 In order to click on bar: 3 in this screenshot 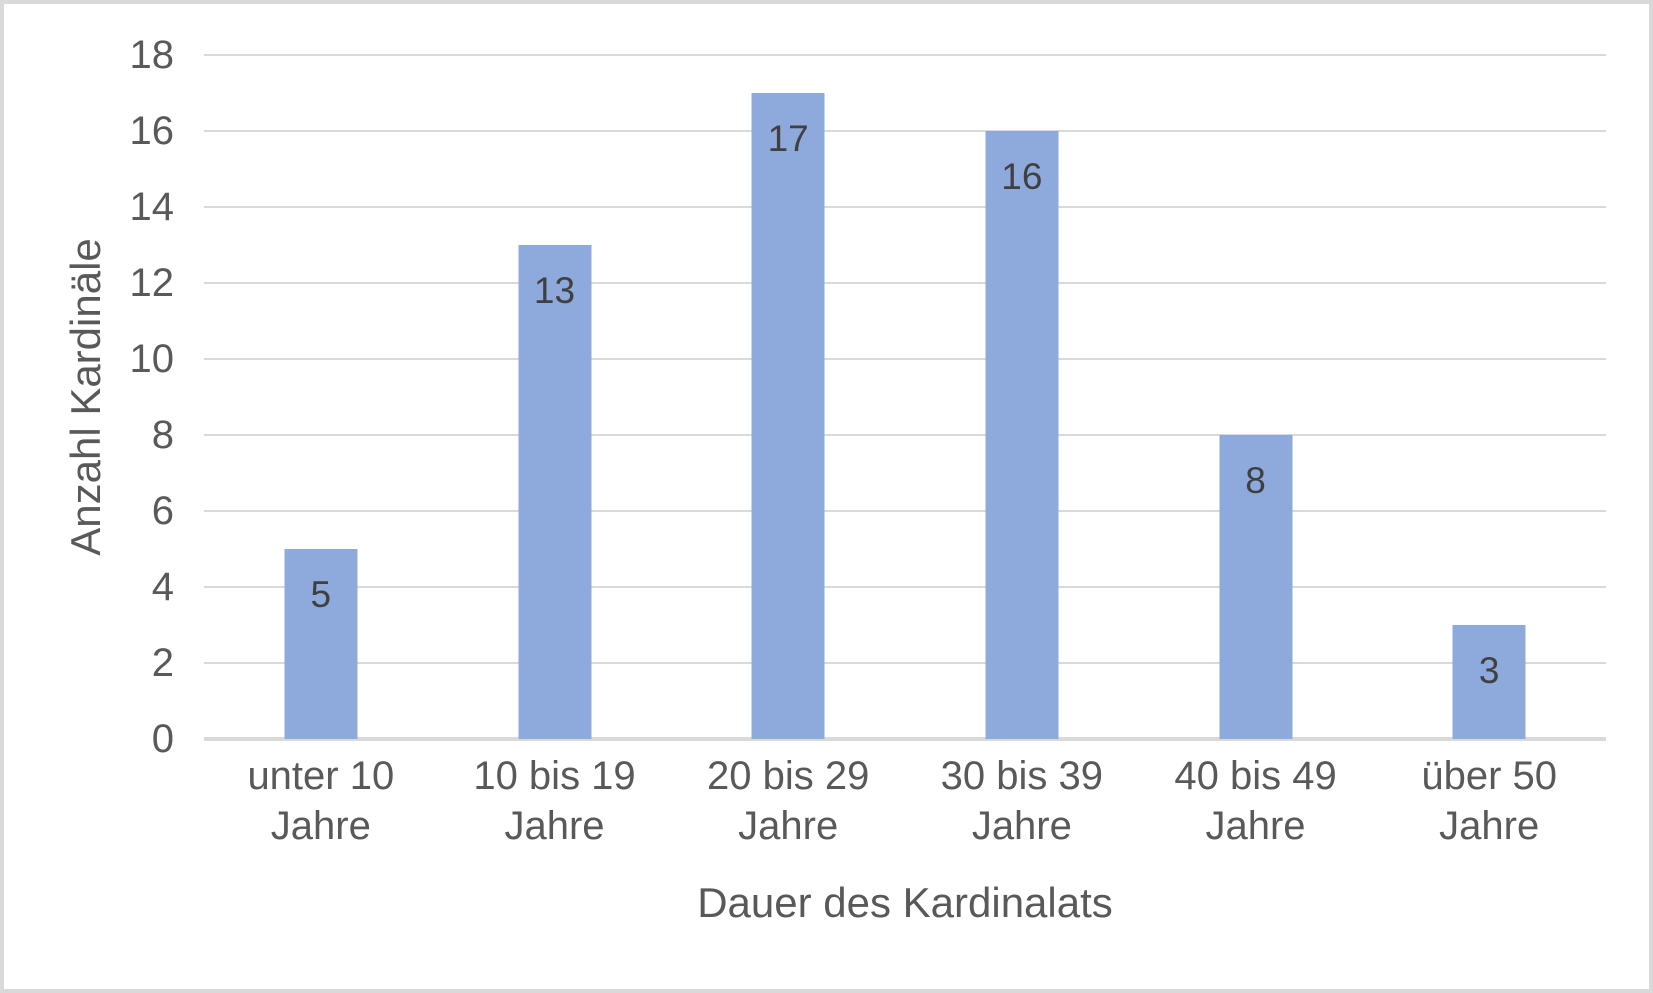, I will do `click(1489, 682)`.